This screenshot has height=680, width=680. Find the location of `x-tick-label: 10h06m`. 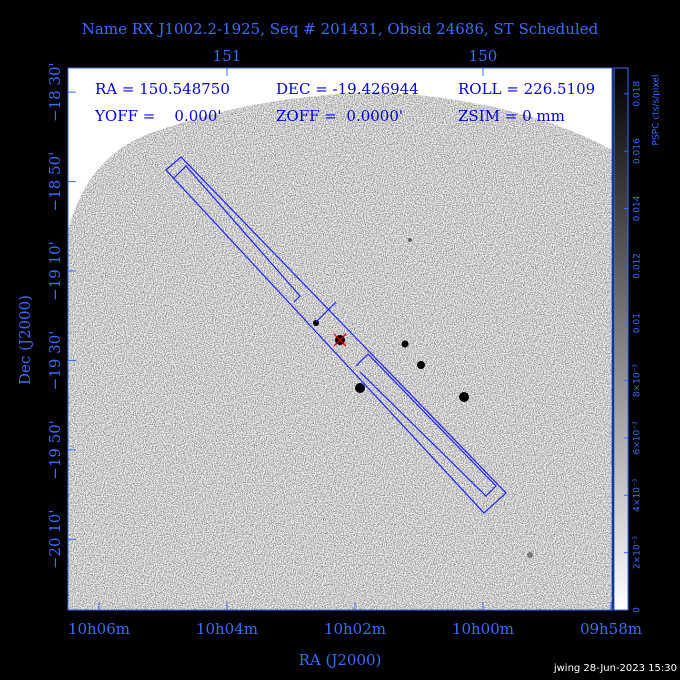

x-tick-label: 10h06m is located at coordinates (99, 629).